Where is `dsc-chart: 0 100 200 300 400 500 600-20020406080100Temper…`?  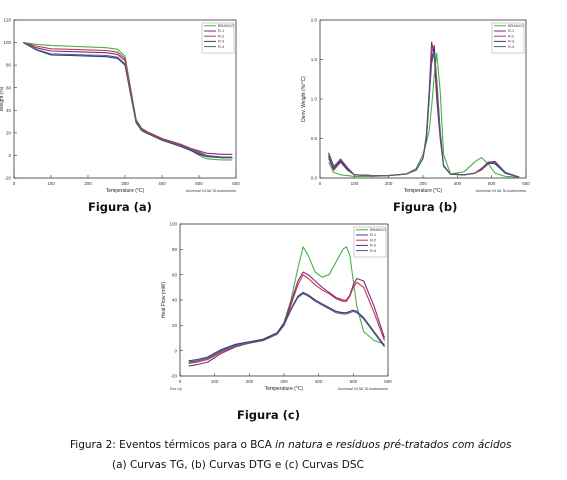 dsc-chart: 0 100 200 300 400 500 600-20020406080100Temper… is located at coordinates (276, 307).